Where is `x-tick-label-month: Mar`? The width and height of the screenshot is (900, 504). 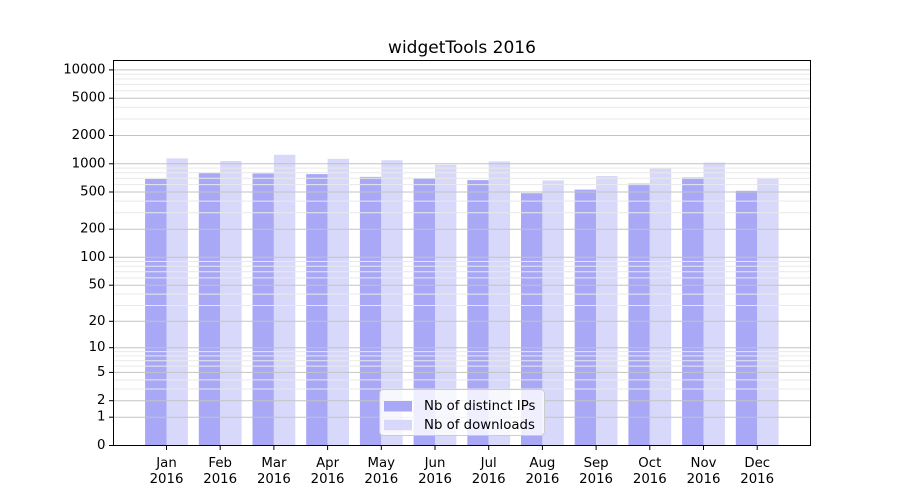
x-tick-label-month: Mar is located at coordinates (274, 463).